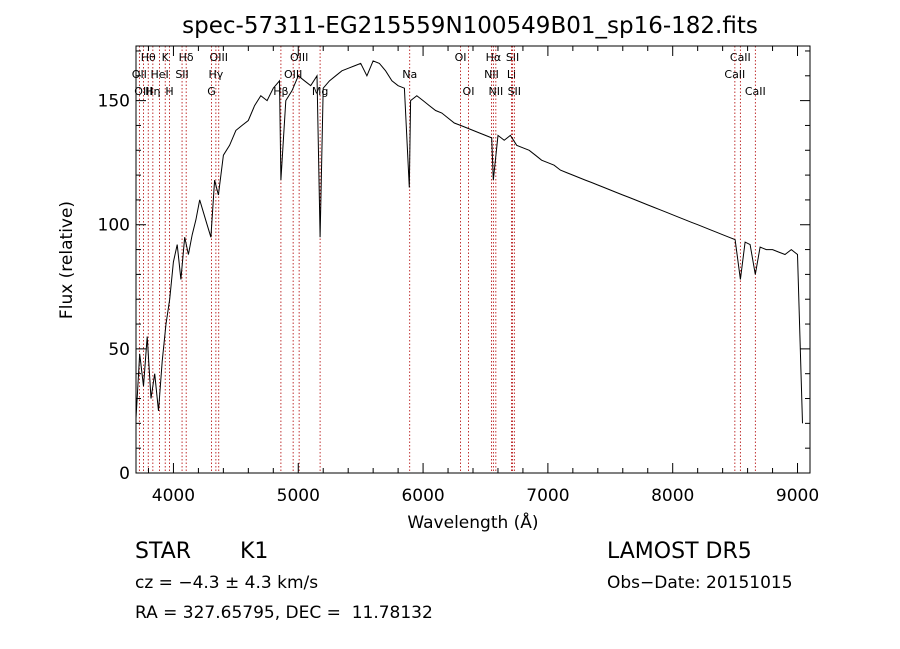  Describe the element at coordinates (169, 91) in the screenshot. I see `spectral-line-label: H` at that location.